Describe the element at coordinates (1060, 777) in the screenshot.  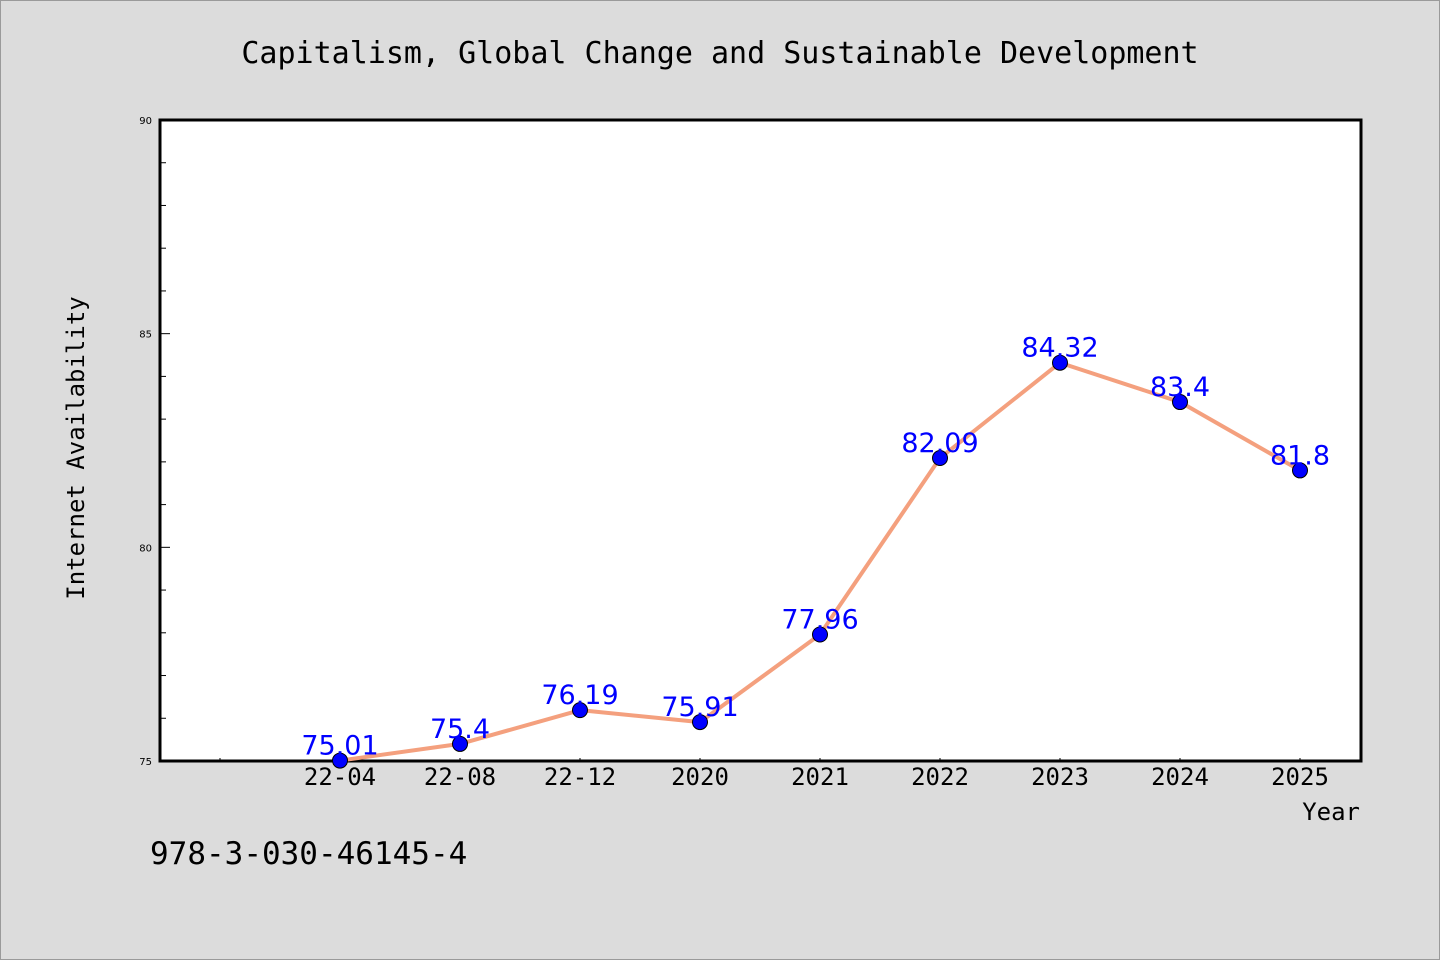
I see `x-tick-label: 2023` at that location.